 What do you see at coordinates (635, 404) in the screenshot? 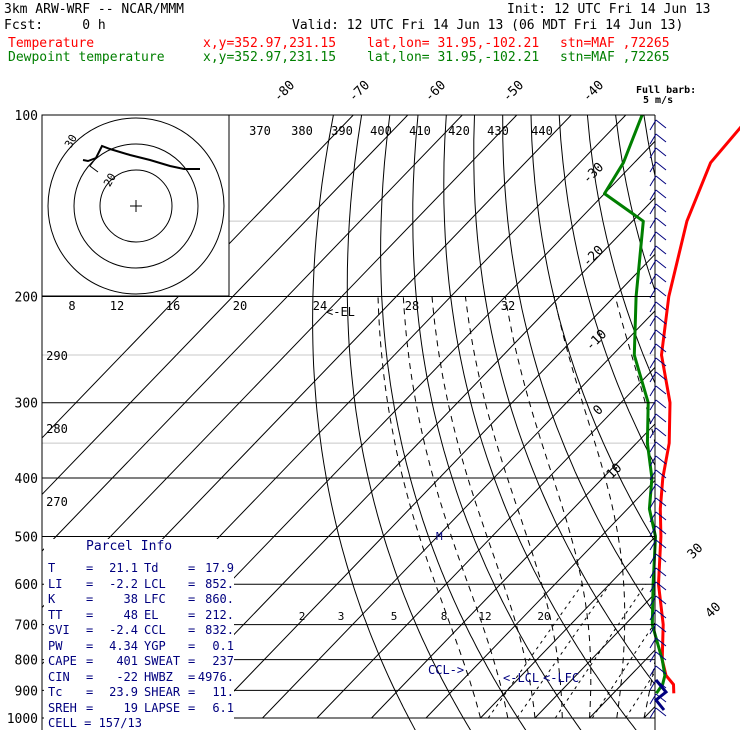
I see `dewpoint-trace` at bounding box center [635, 404].